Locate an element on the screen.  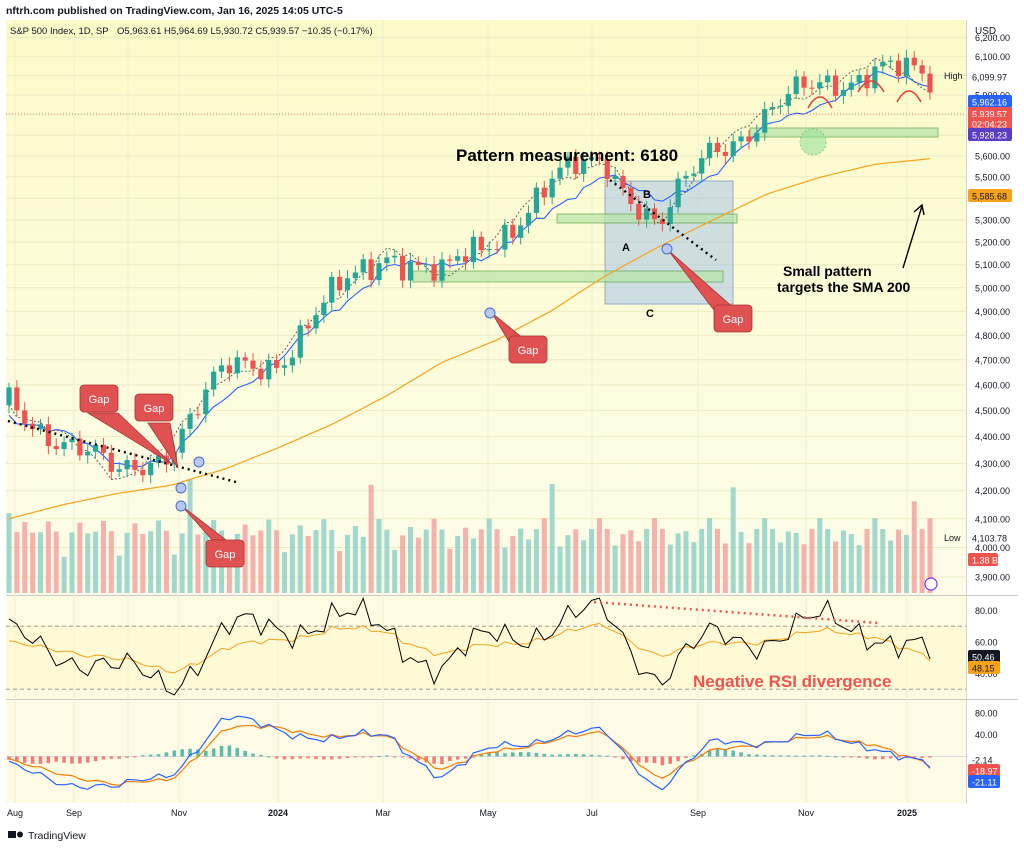
price-tick-label: 5,600.00 is located at coordinates (992, 156).